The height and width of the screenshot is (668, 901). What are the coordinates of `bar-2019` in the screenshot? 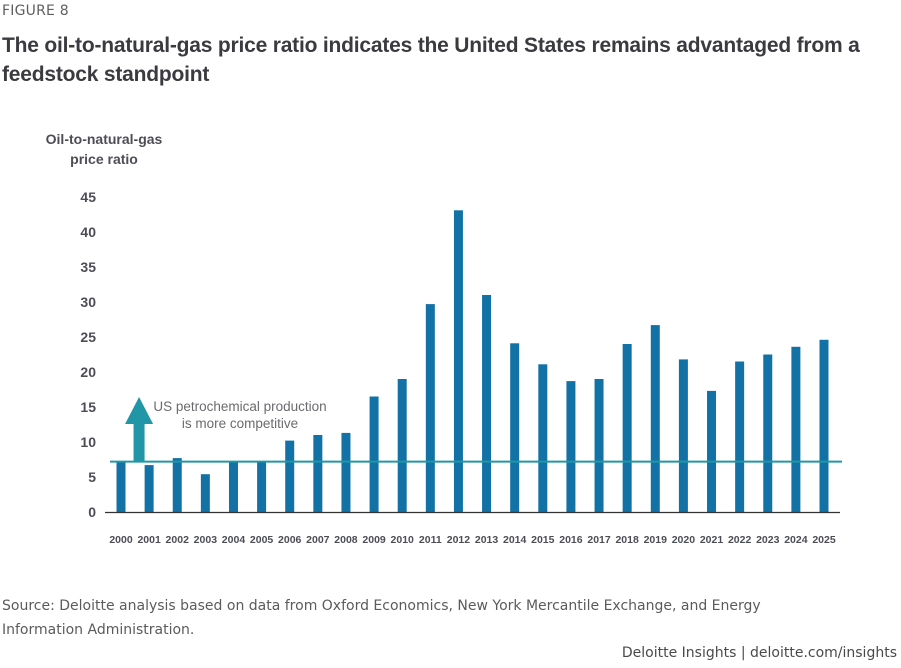 It's located at (655, 418).